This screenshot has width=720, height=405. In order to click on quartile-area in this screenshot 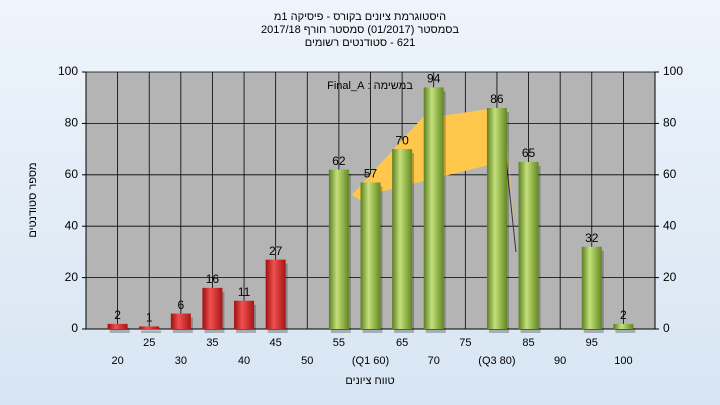, I will do `click(434, 180)`.